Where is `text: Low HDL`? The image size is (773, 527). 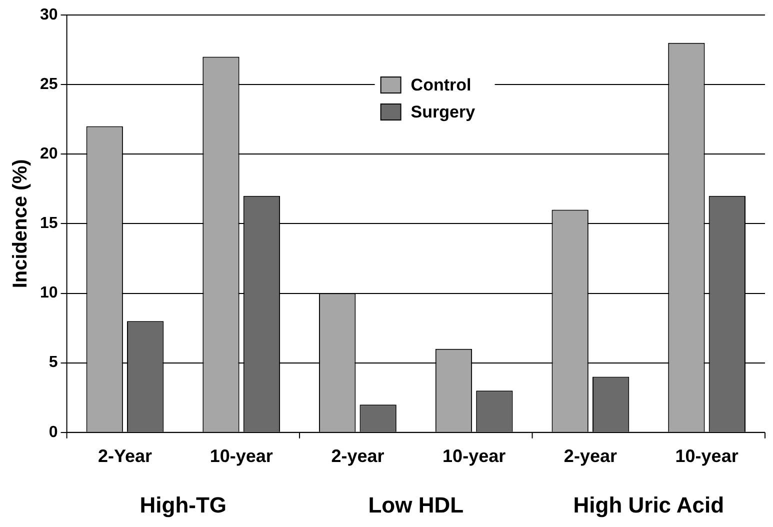
text: Low HDL is located at coordinates (416, 505).